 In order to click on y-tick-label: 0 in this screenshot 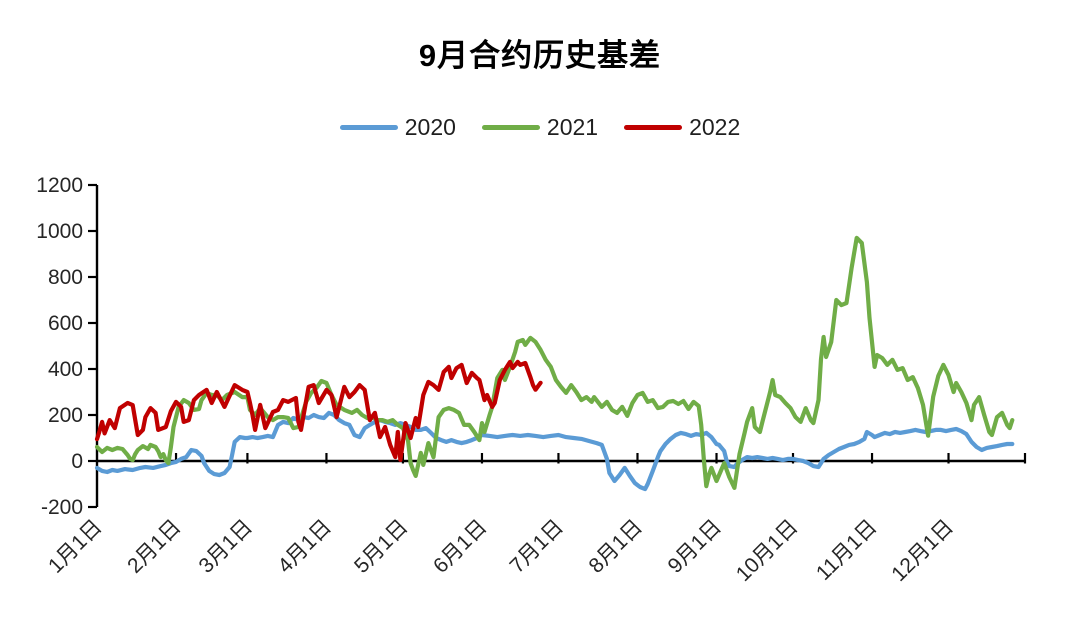, I will do `click(77, 461)`.